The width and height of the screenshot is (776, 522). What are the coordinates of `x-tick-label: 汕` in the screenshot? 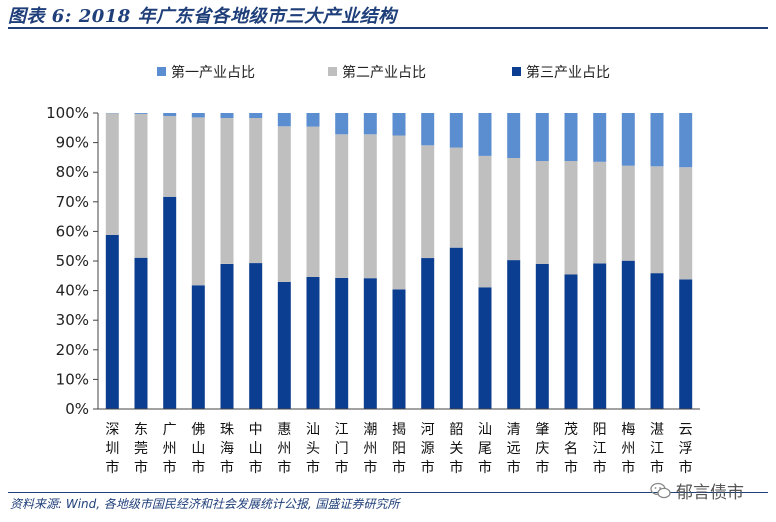 It's located at (485, 430).